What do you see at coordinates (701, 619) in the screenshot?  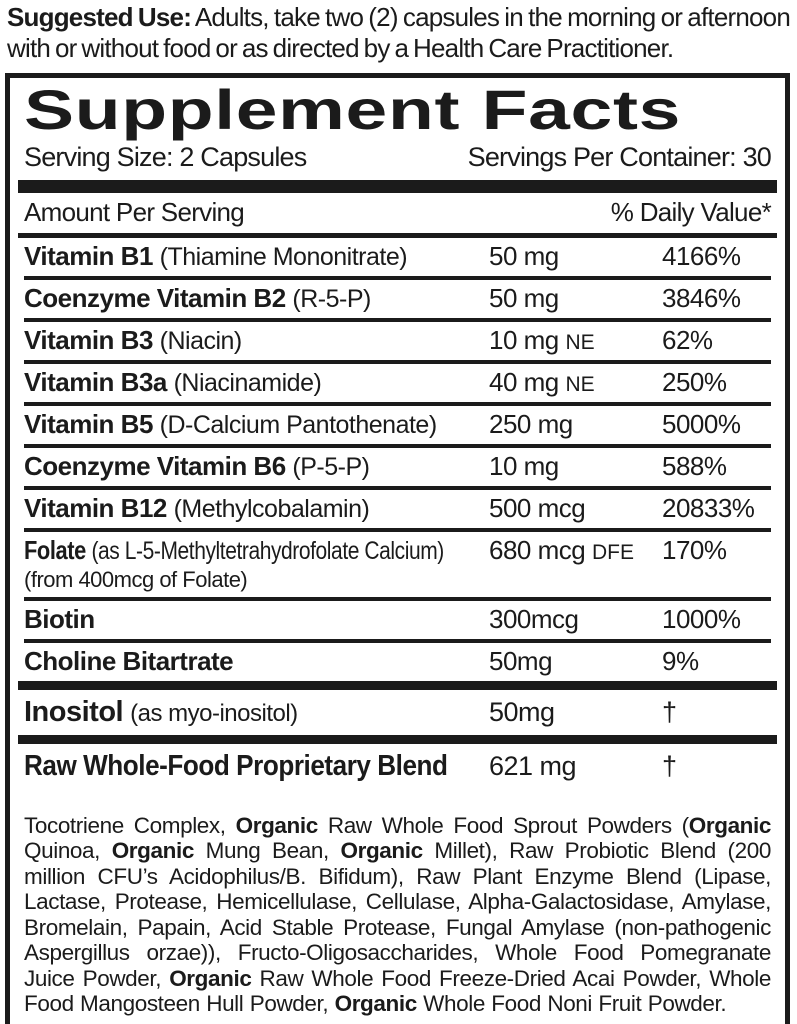 I see `nutrient-daily-value: 1000%` at bounding box center [701, 619].